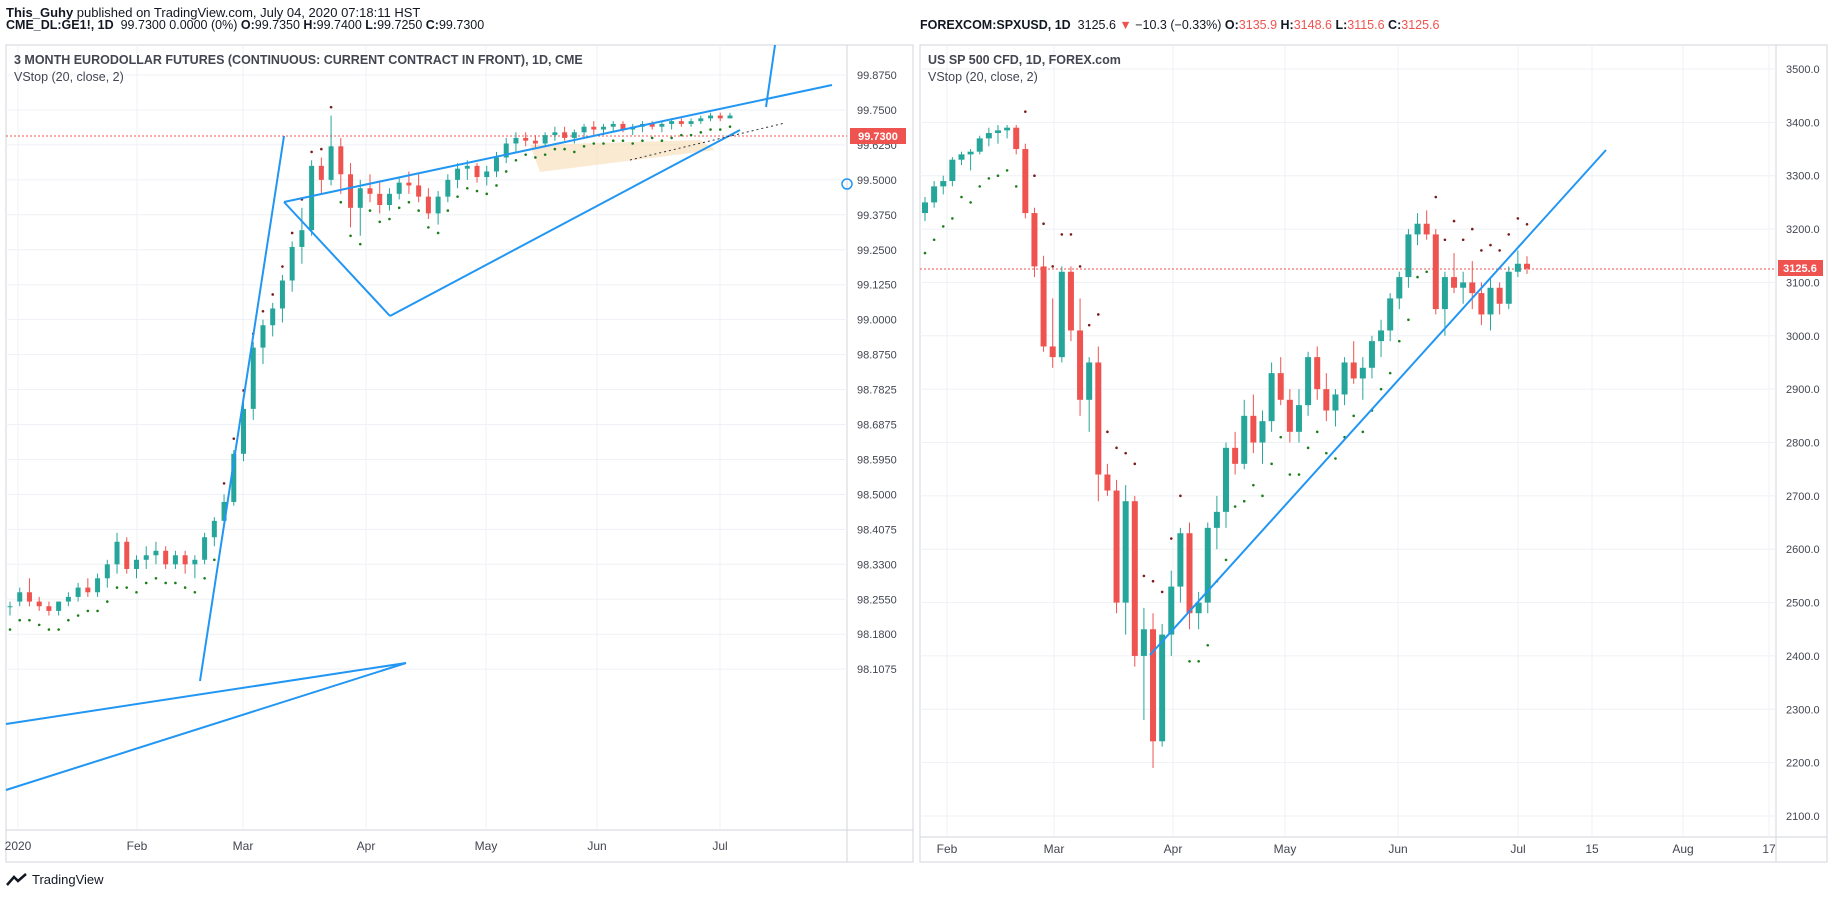 The width and height of the screenshot is (1833, 898). What do you see at coordinates (69, 77) in the screenshot?
I see `left-indicator-label: VStop (20, close, 2)` at bounding box center [69, 77].